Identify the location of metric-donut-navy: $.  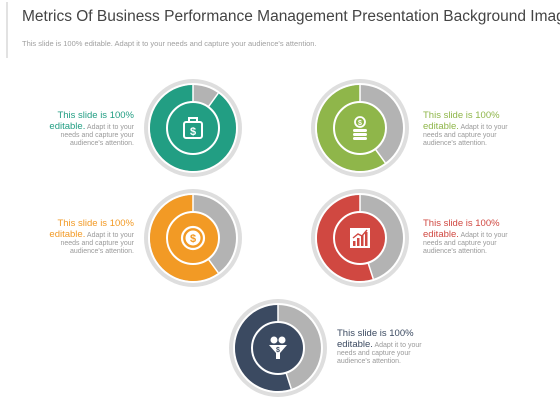
(278, 348).